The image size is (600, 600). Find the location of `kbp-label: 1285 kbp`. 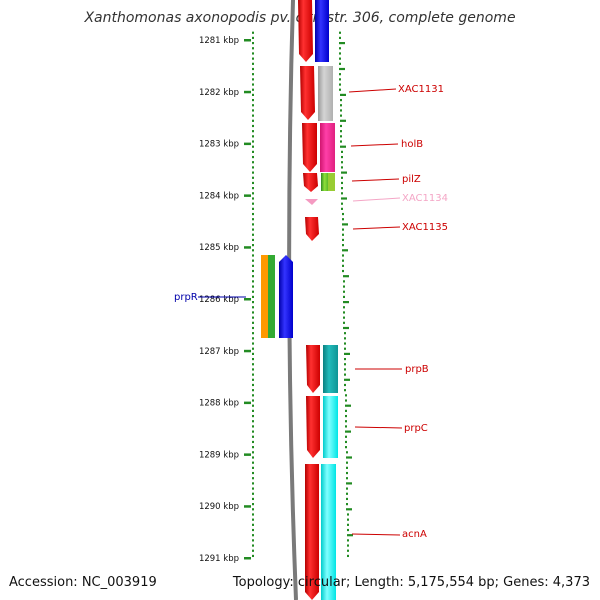

kbp-label: 1285 kbp is located at coordinates (219, 248).